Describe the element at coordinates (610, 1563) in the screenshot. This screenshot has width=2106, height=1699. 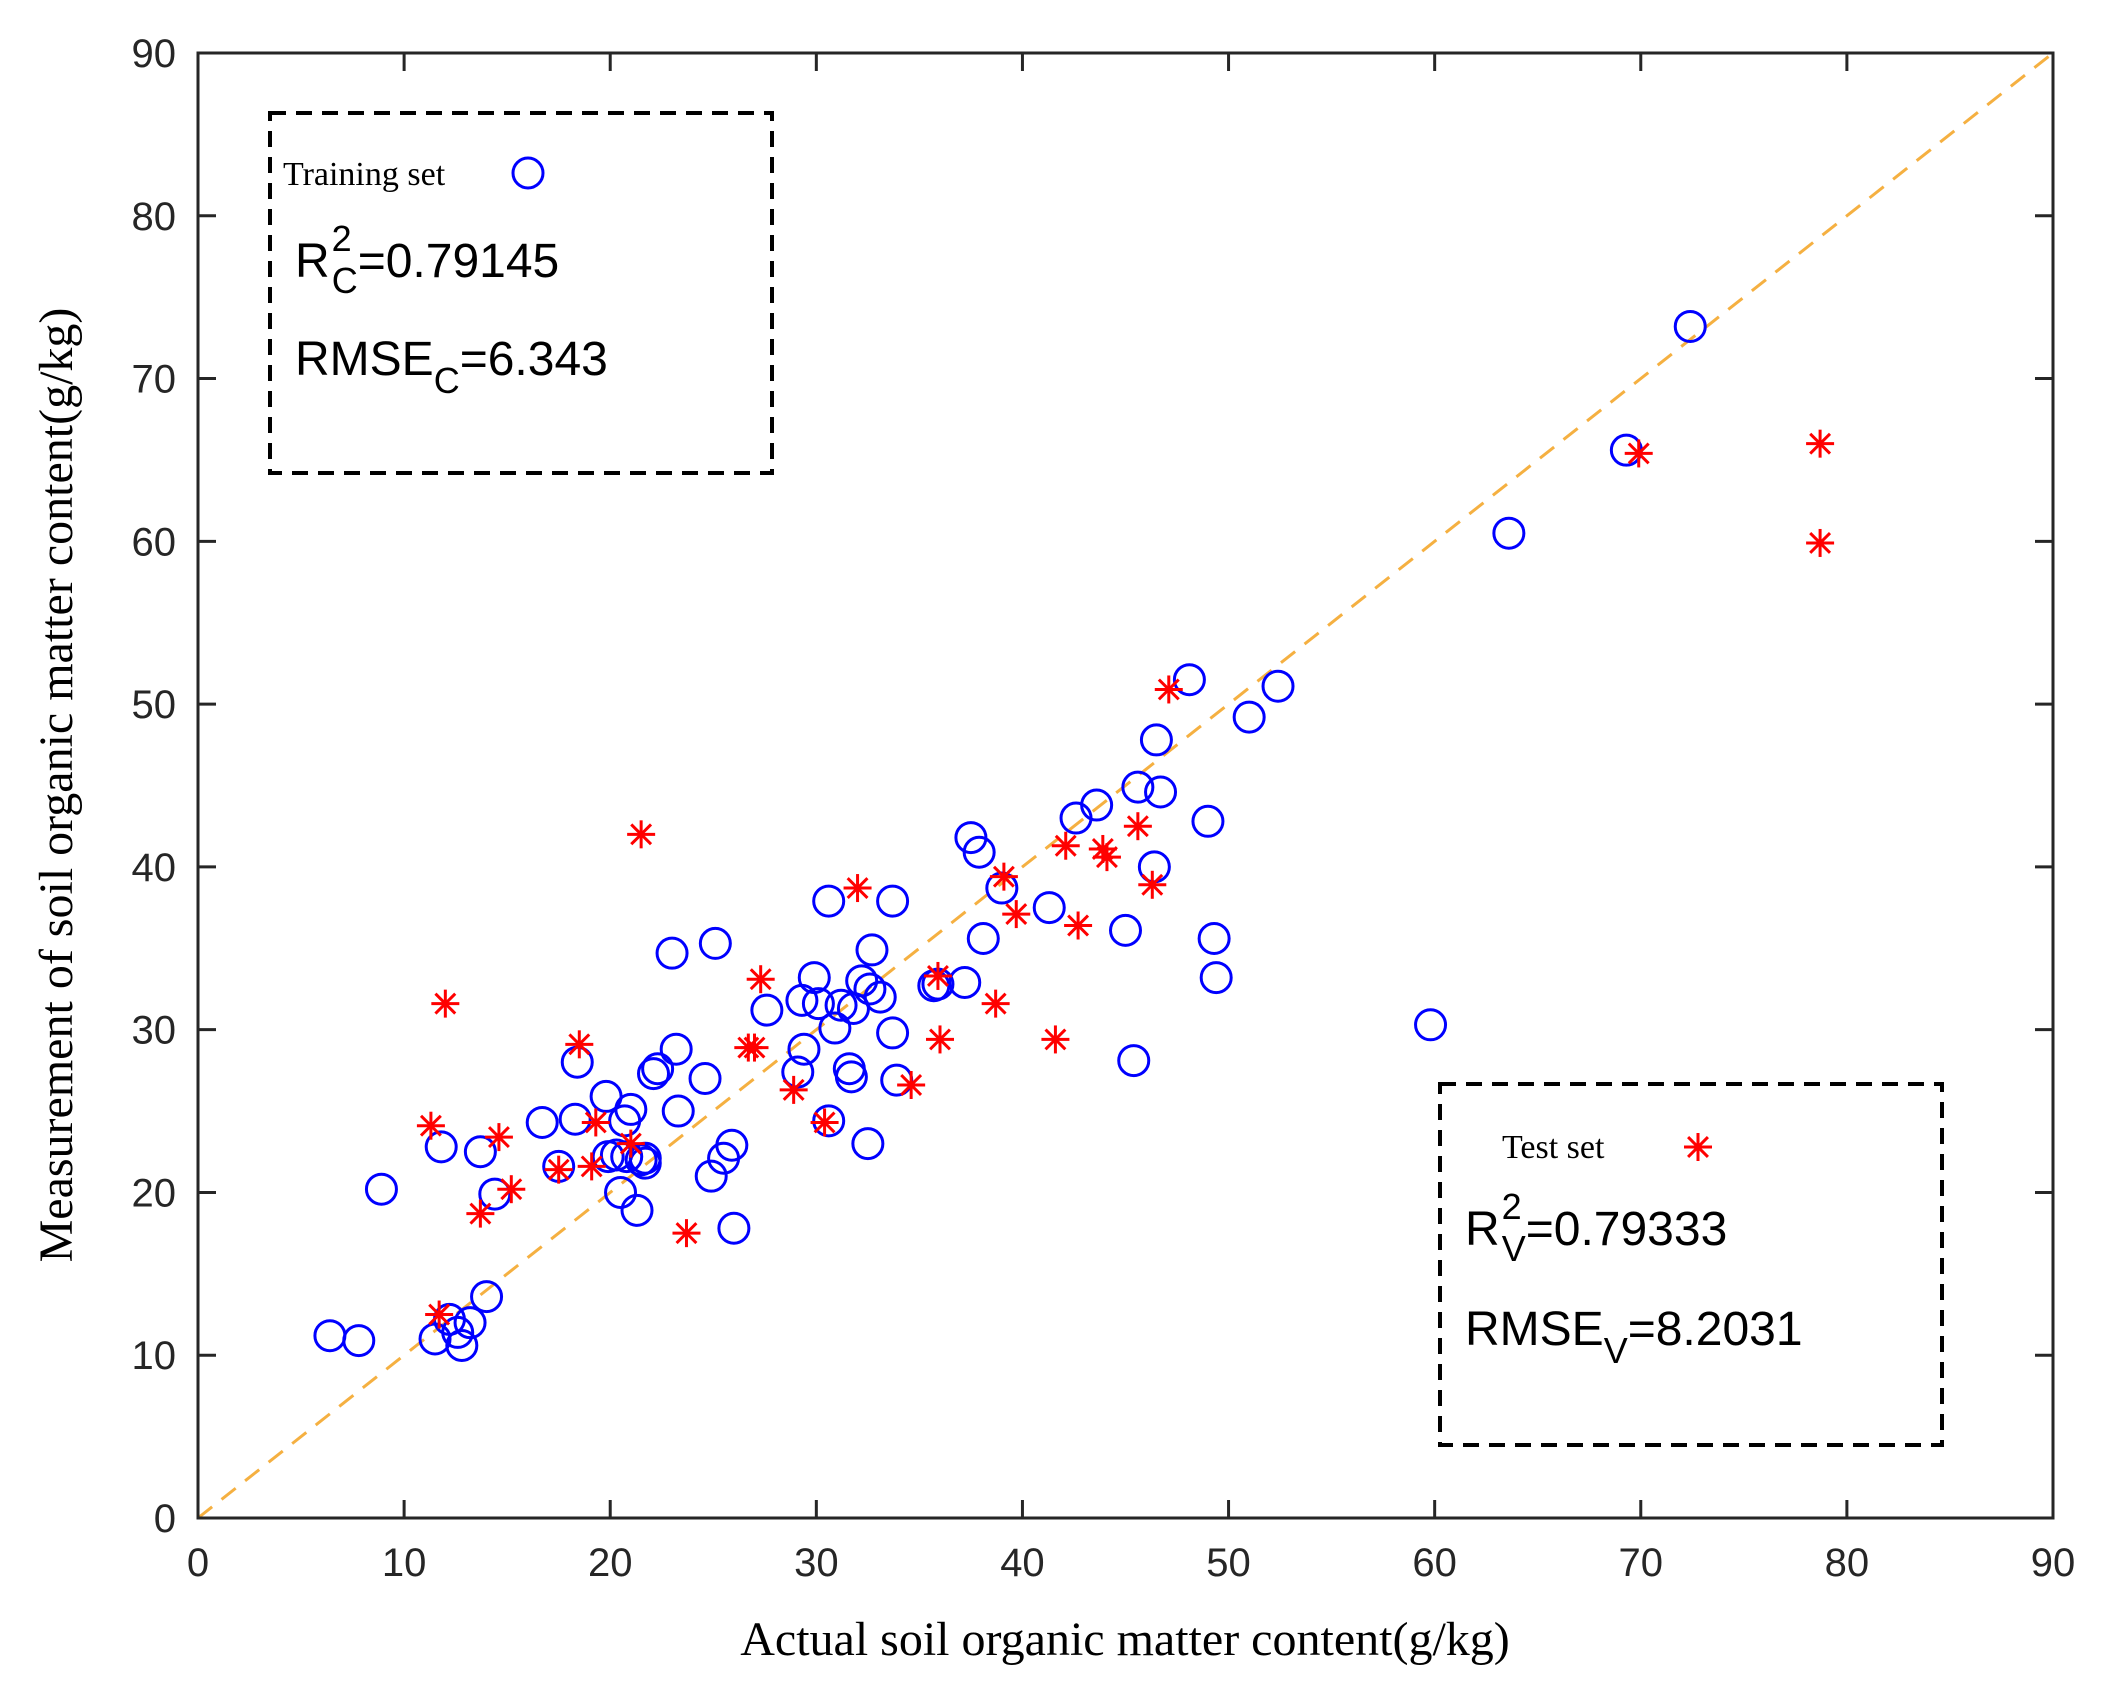
I see `x-tick-label: 20` at that location.